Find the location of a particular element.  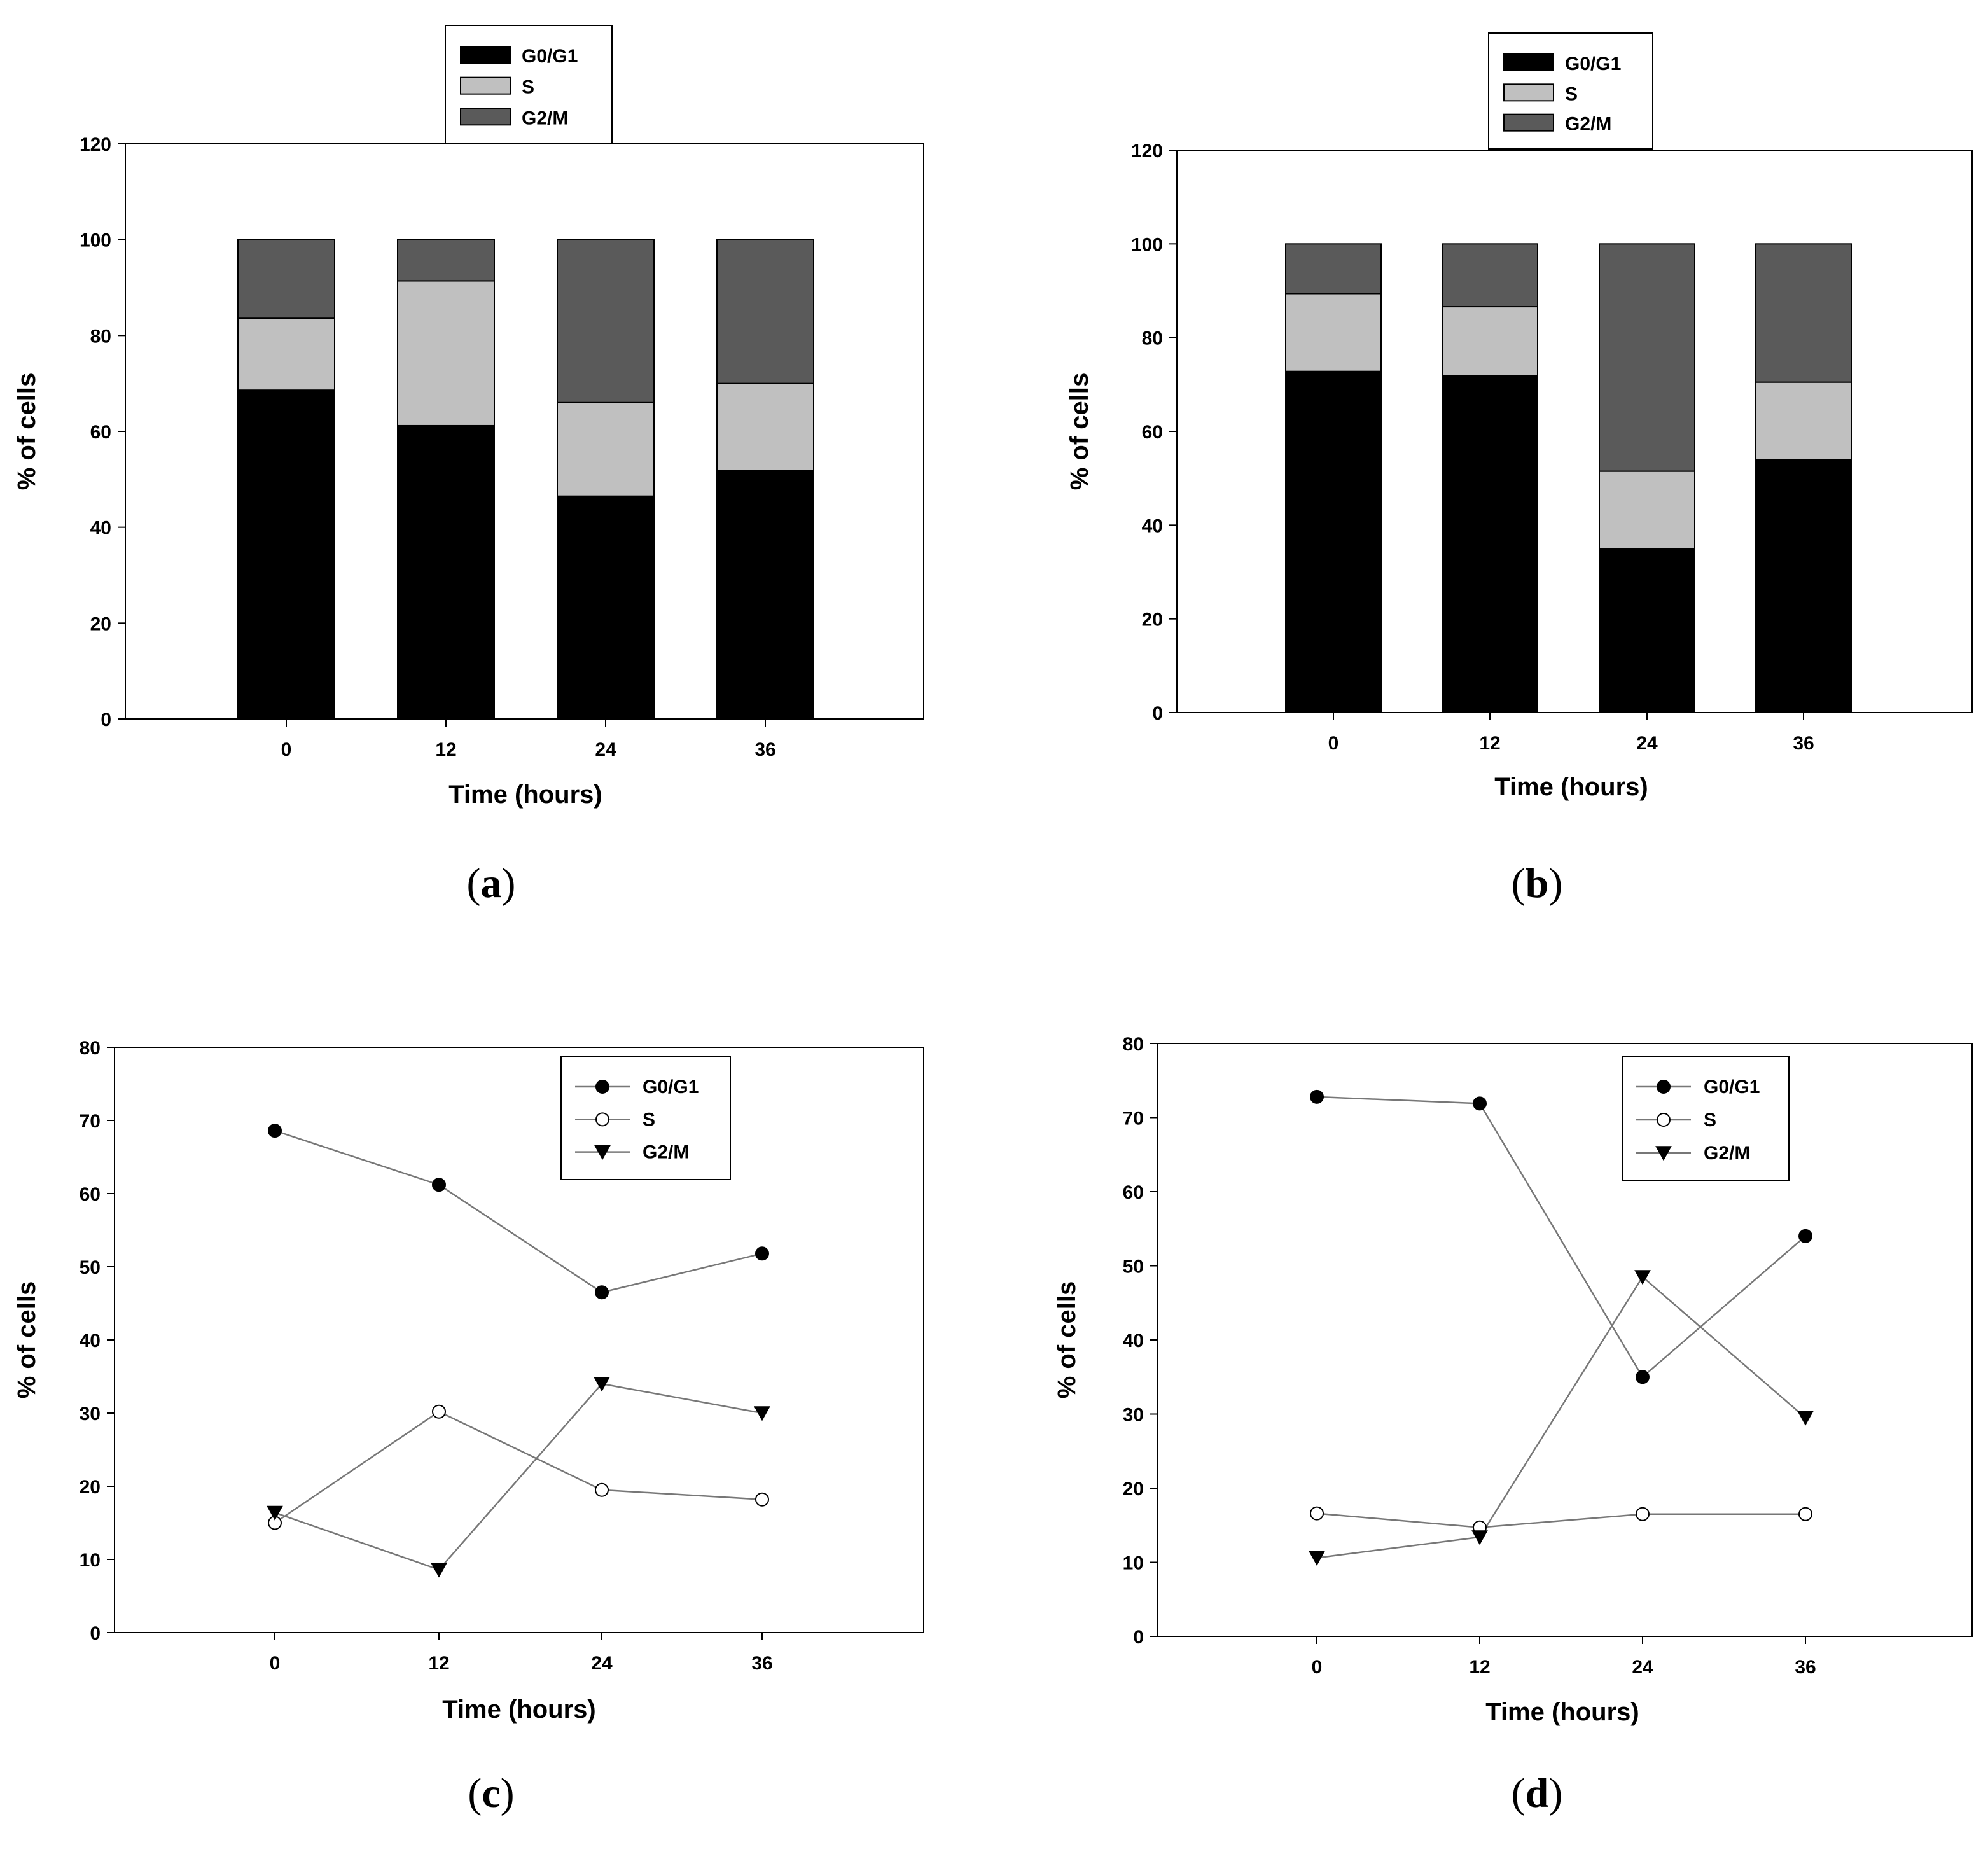

bar-segment-g0-g1-12h is located at coordinates (446, 572).